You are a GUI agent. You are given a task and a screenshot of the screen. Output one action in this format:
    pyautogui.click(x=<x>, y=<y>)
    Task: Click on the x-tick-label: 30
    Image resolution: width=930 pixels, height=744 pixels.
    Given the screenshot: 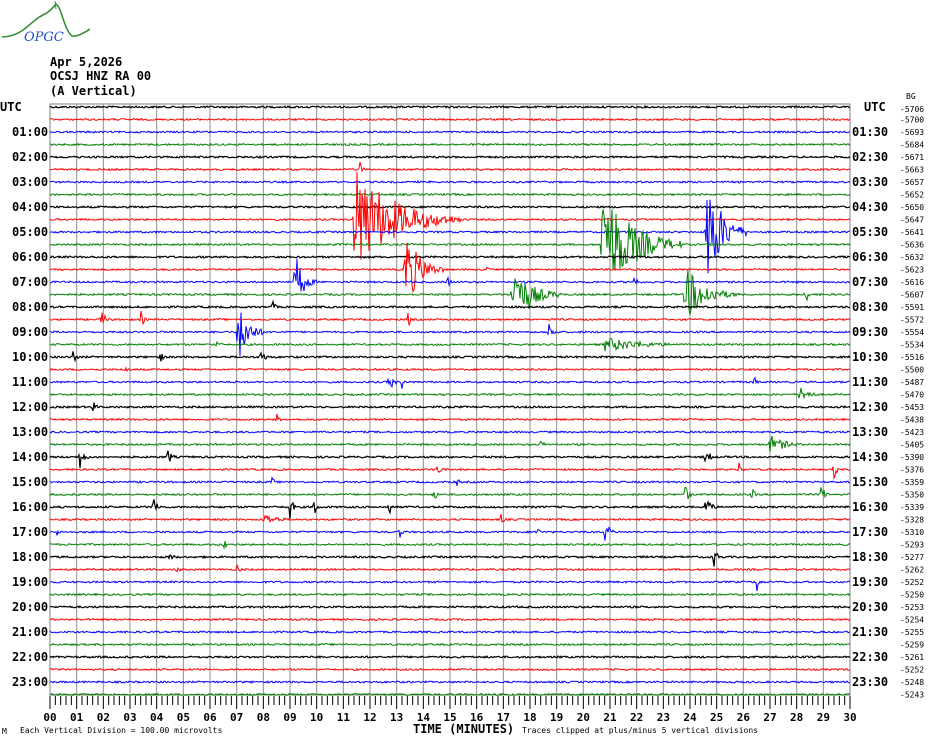 What is the action you would take?
    pyautogui.click(x=849, y=717)
    